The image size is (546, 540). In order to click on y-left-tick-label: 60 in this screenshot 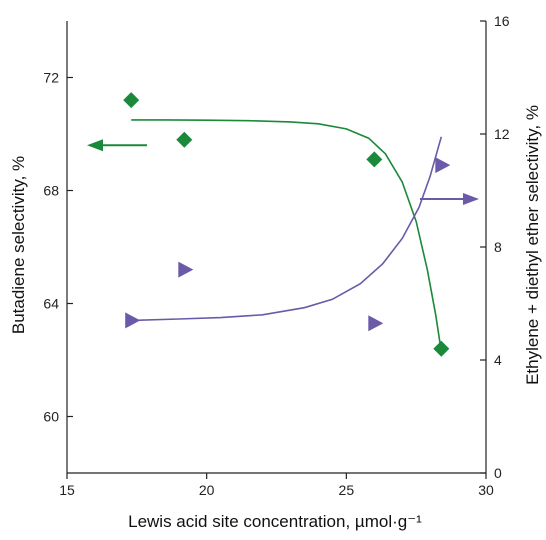, I will do `click(51, 417)`.